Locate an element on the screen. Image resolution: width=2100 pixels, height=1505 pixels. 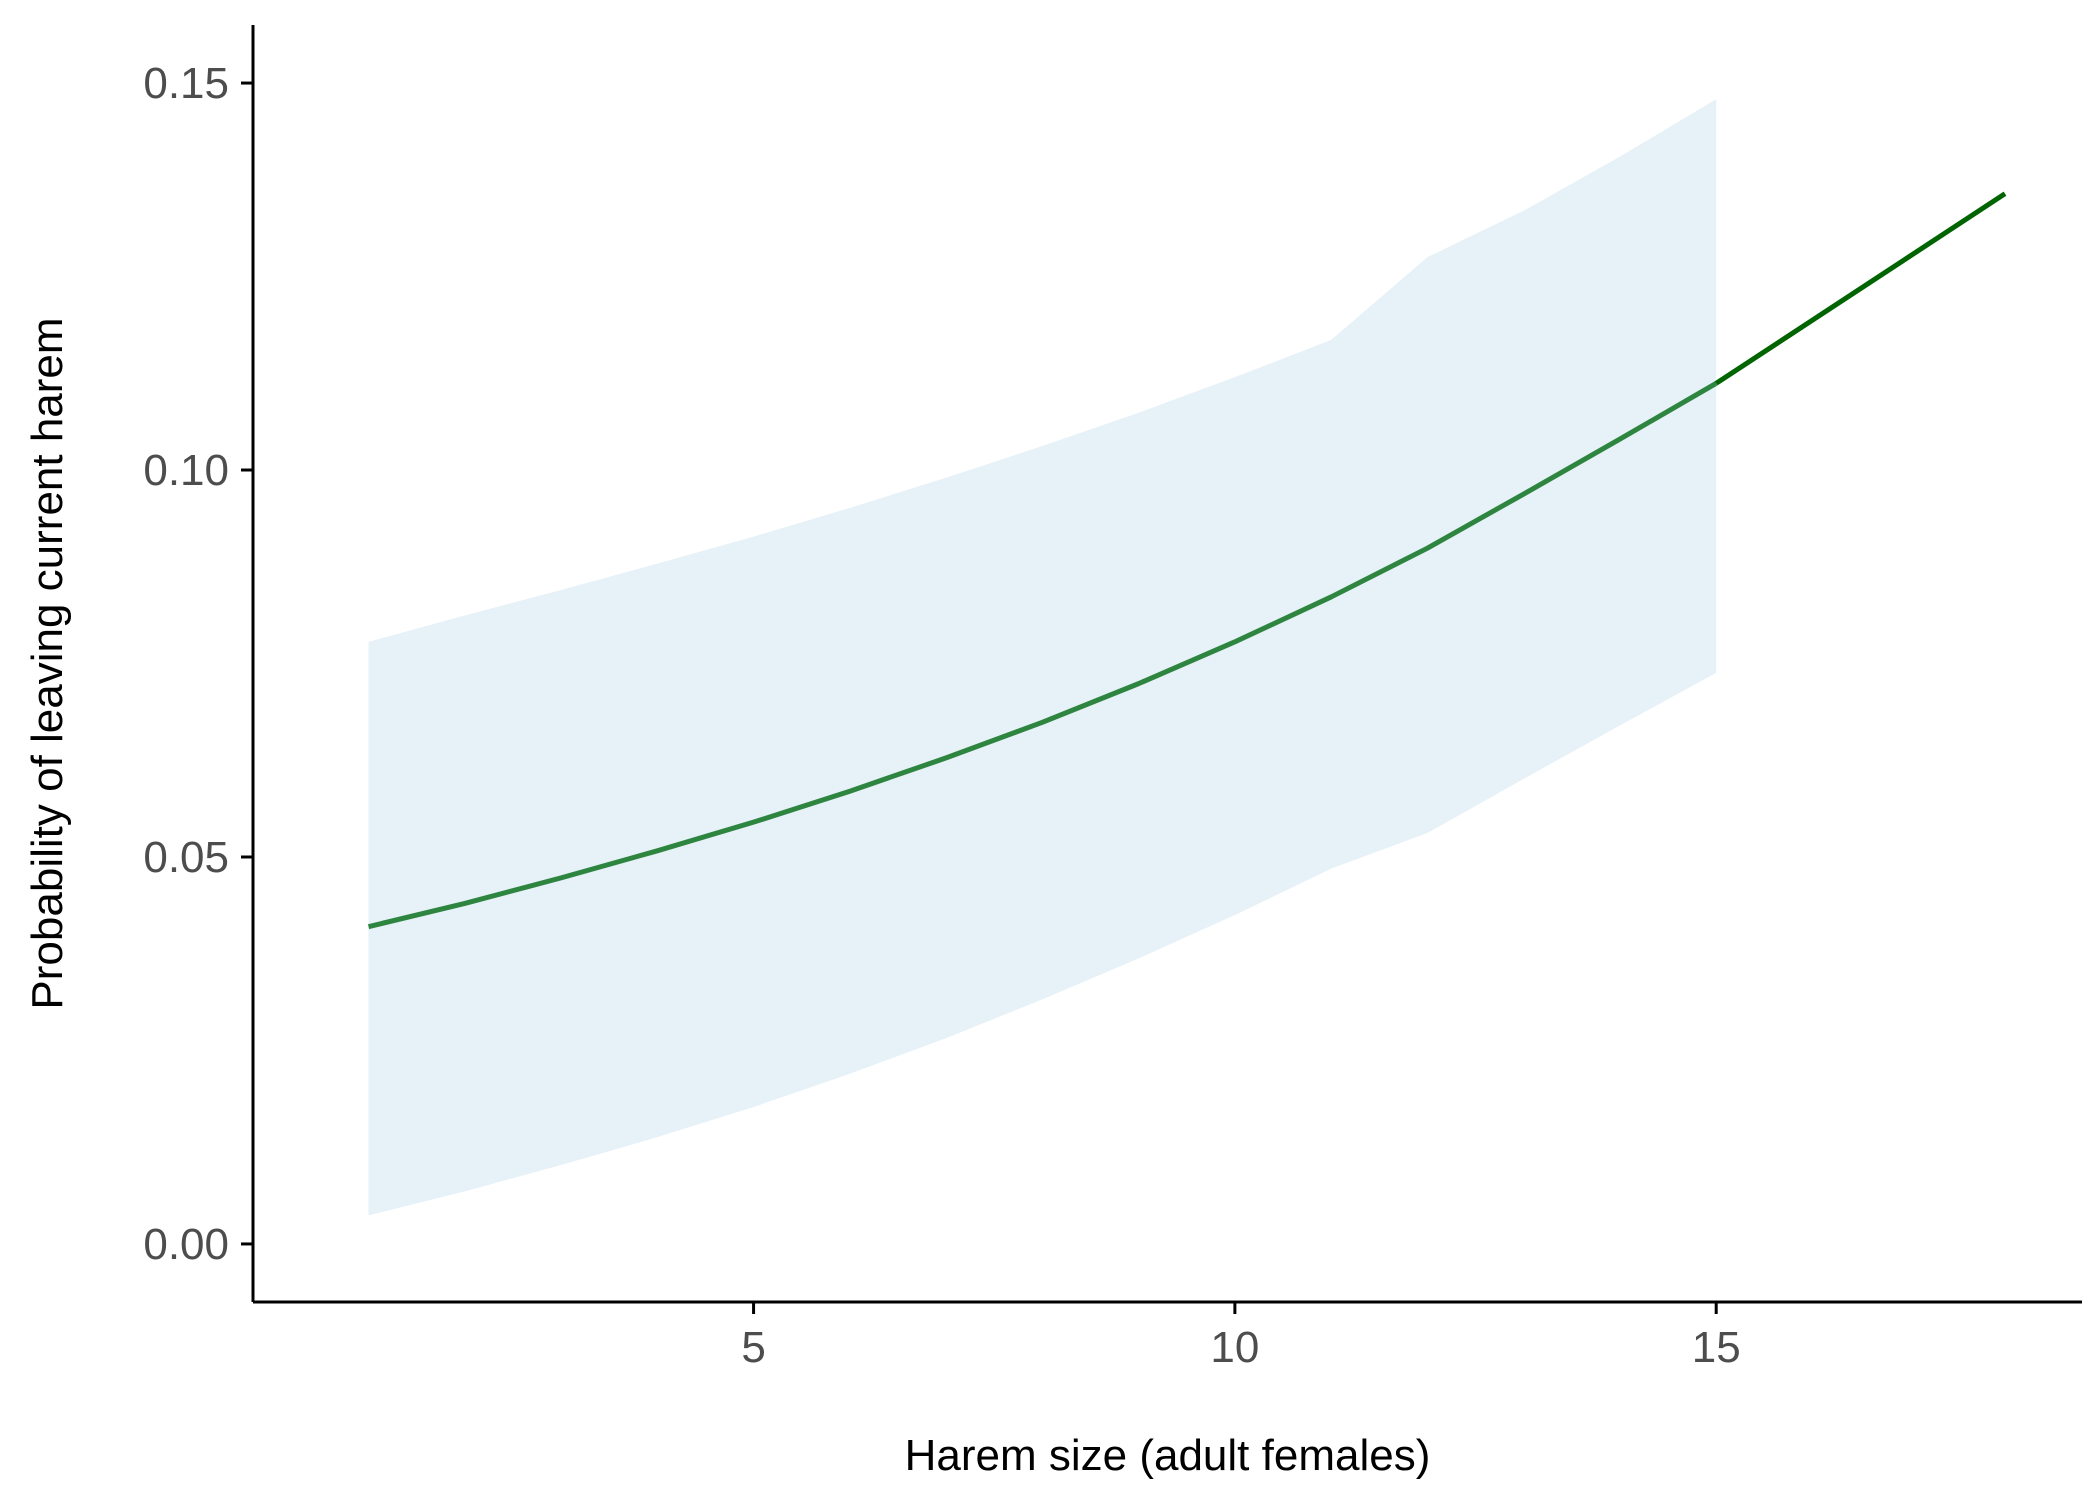
y-tick-label: 0.10 is located at coordinates (186, 470).